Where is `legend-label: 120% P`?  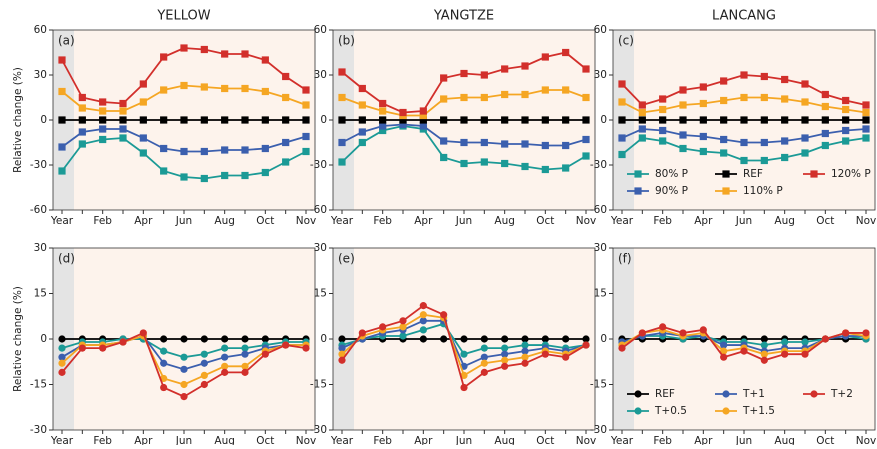
legend-label: 120% P is located at coordinates (851, 174).